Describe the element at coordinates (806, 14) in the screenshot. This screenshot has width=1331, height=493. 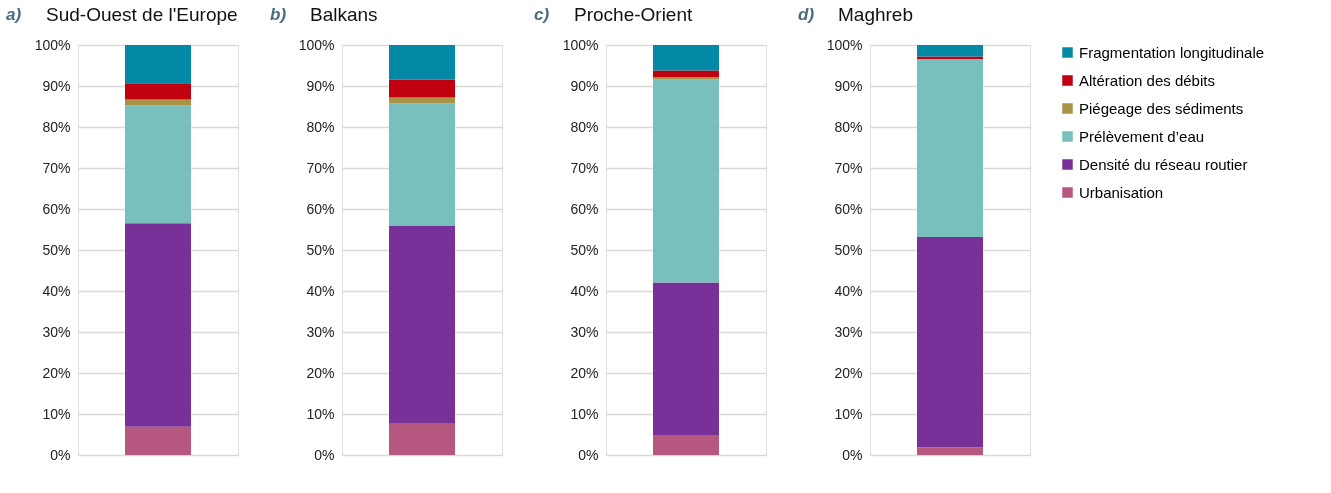
I see `text: d)` at that location.